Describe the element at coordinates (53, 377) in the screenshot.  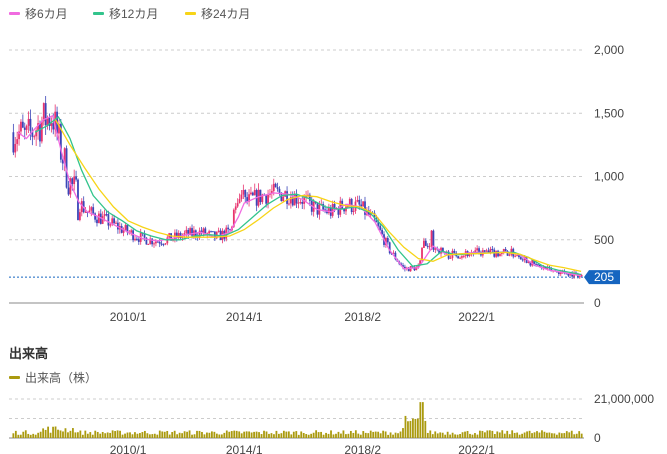
I see `legend-volume: 出来高（株）` at that location.